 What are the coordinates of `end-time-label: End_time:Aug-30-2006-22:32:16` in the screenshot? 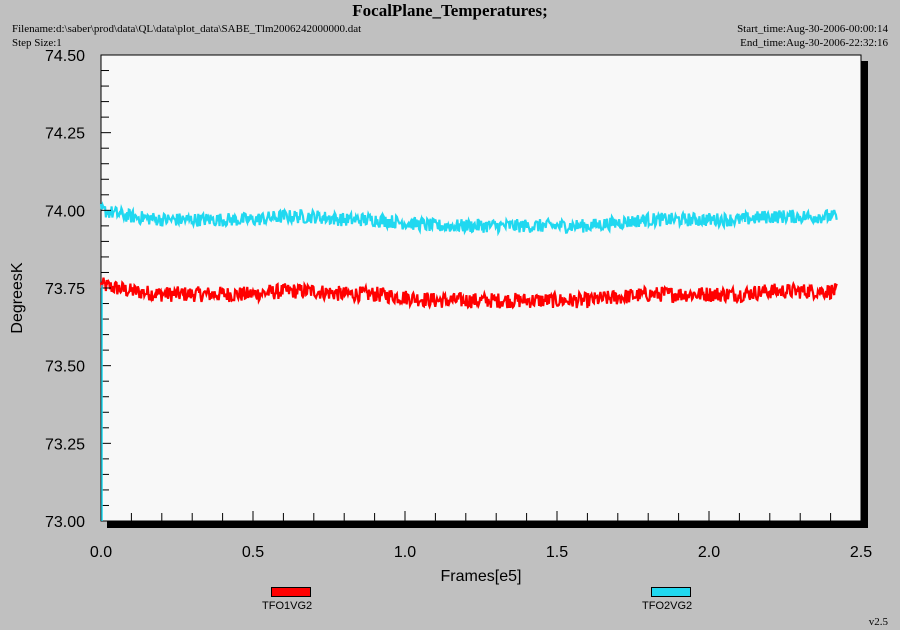 It's located at (814, 43).